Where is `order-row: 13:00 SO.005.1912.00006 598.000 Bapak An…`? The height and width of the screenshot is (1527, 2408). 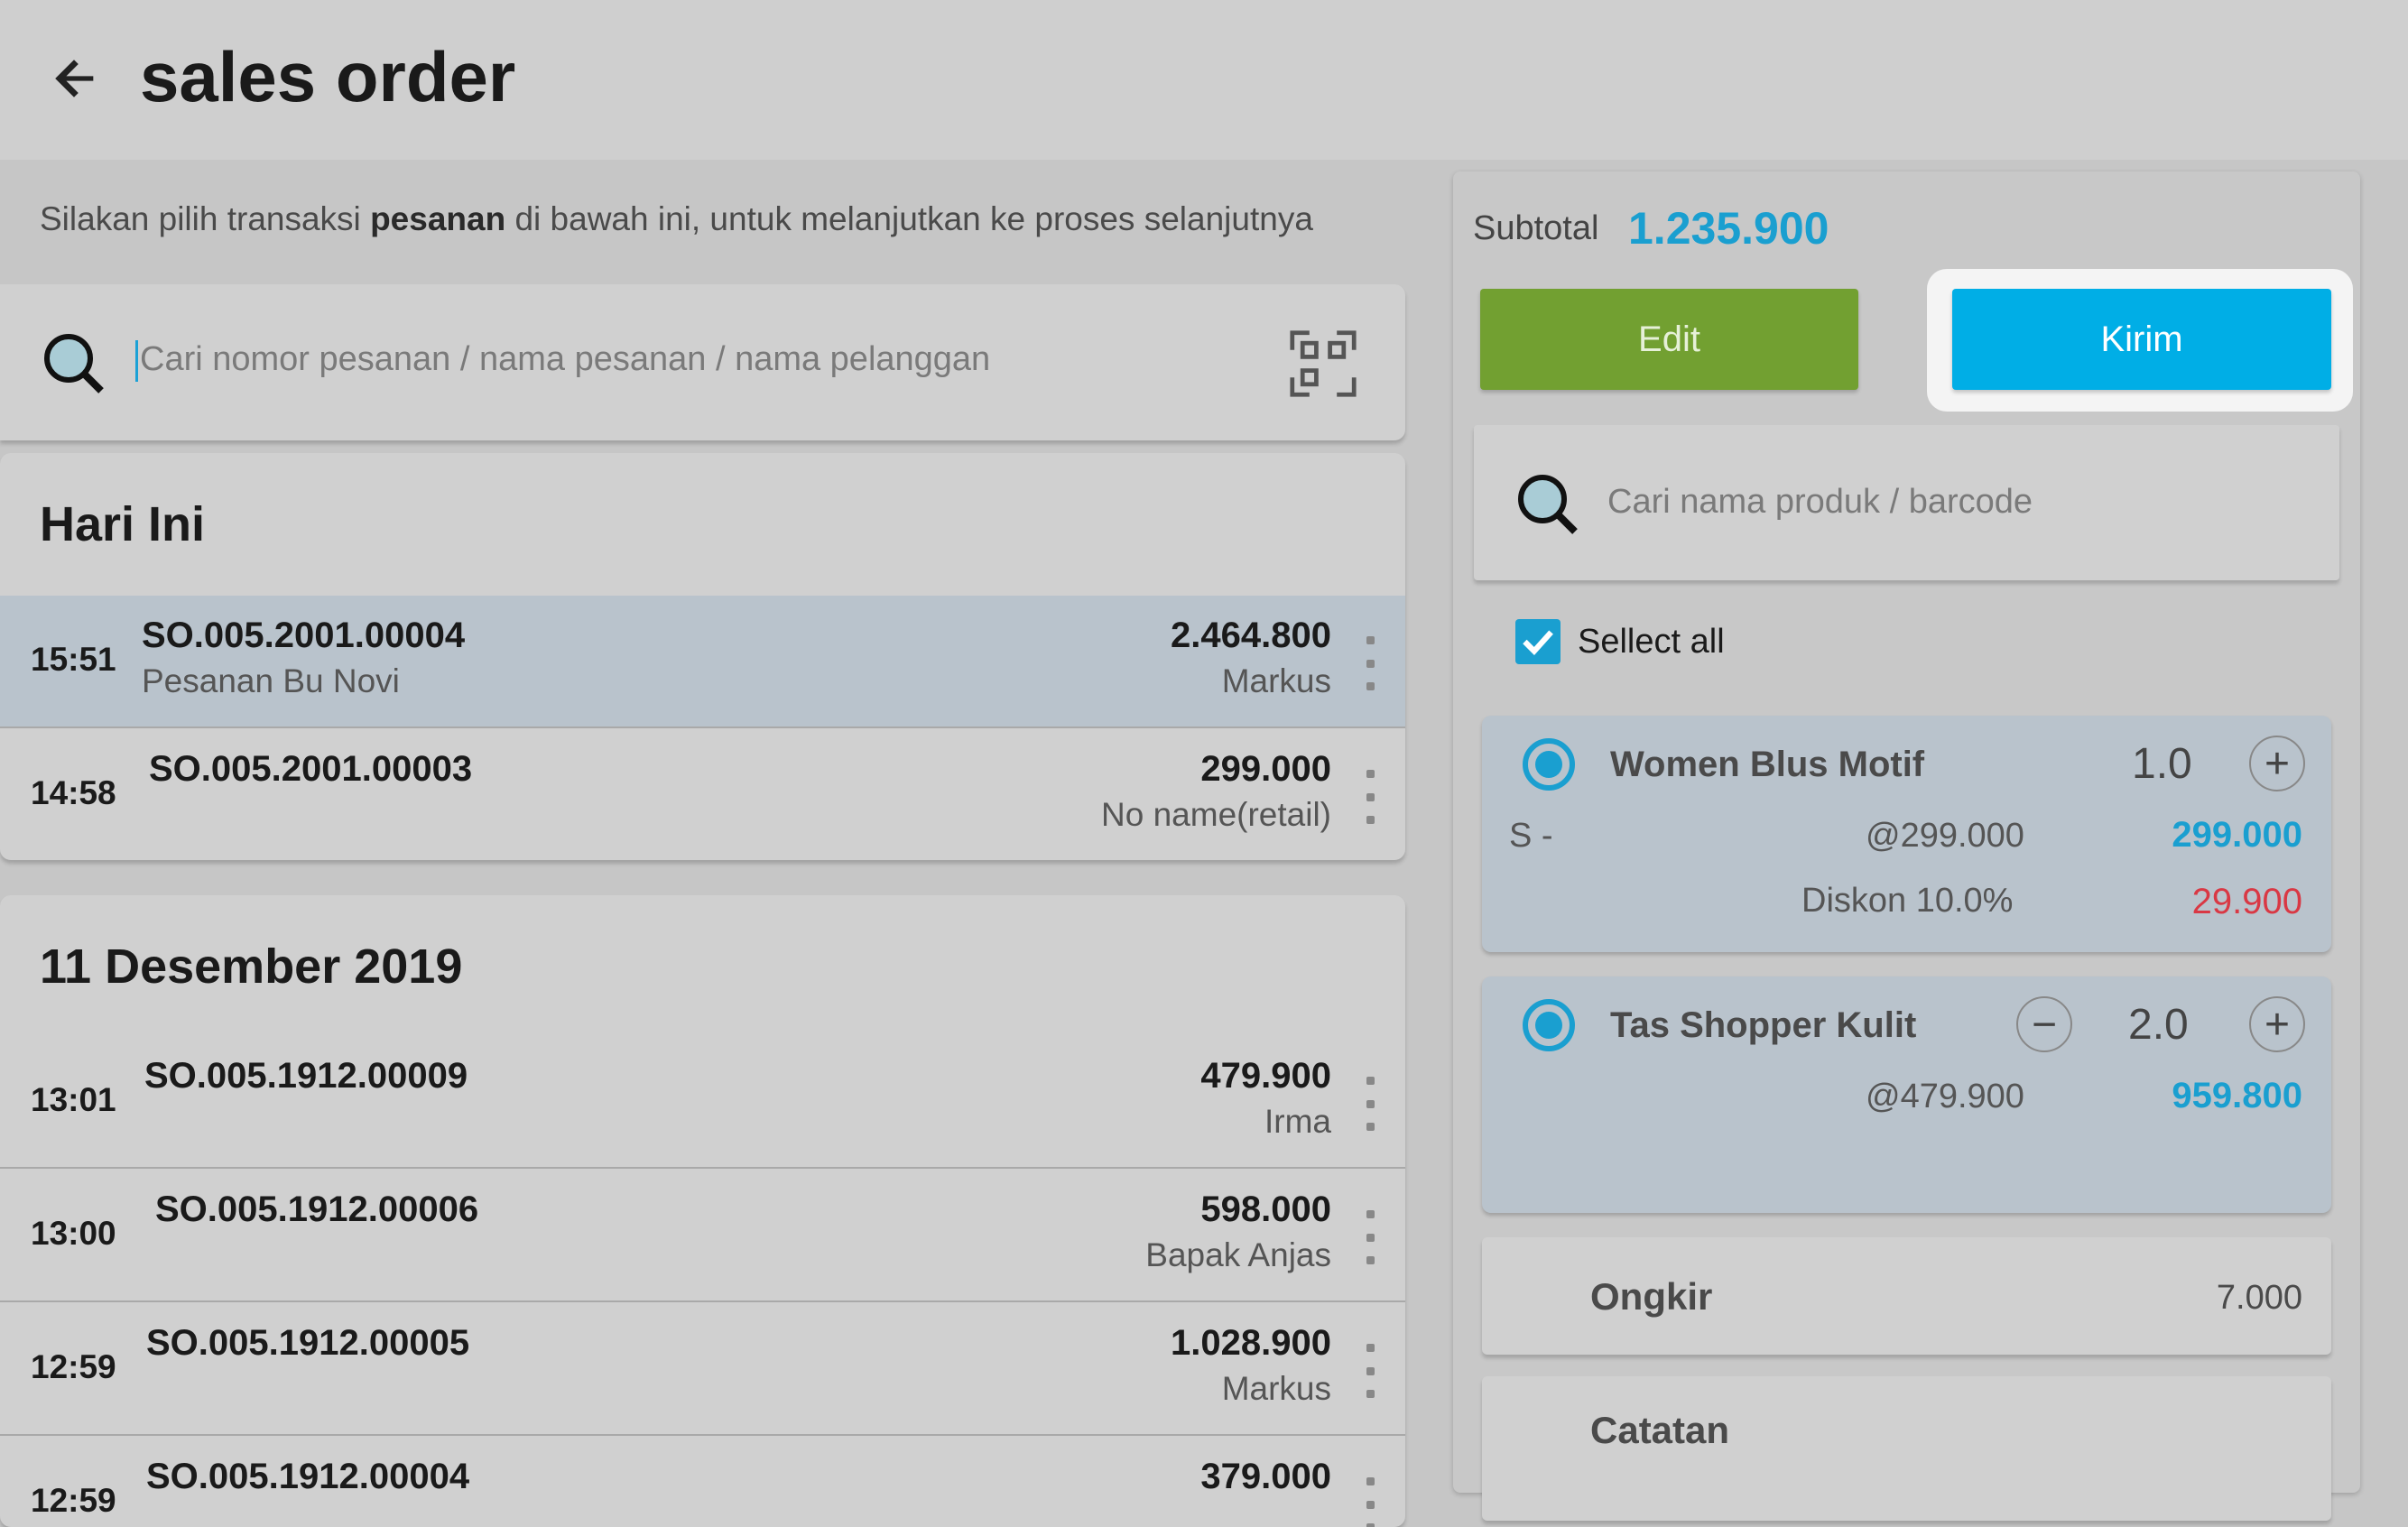 order-row: 13:00 SO.005.1912.00006 598.000 Bapak An… is located at coordinates (702, 1236).